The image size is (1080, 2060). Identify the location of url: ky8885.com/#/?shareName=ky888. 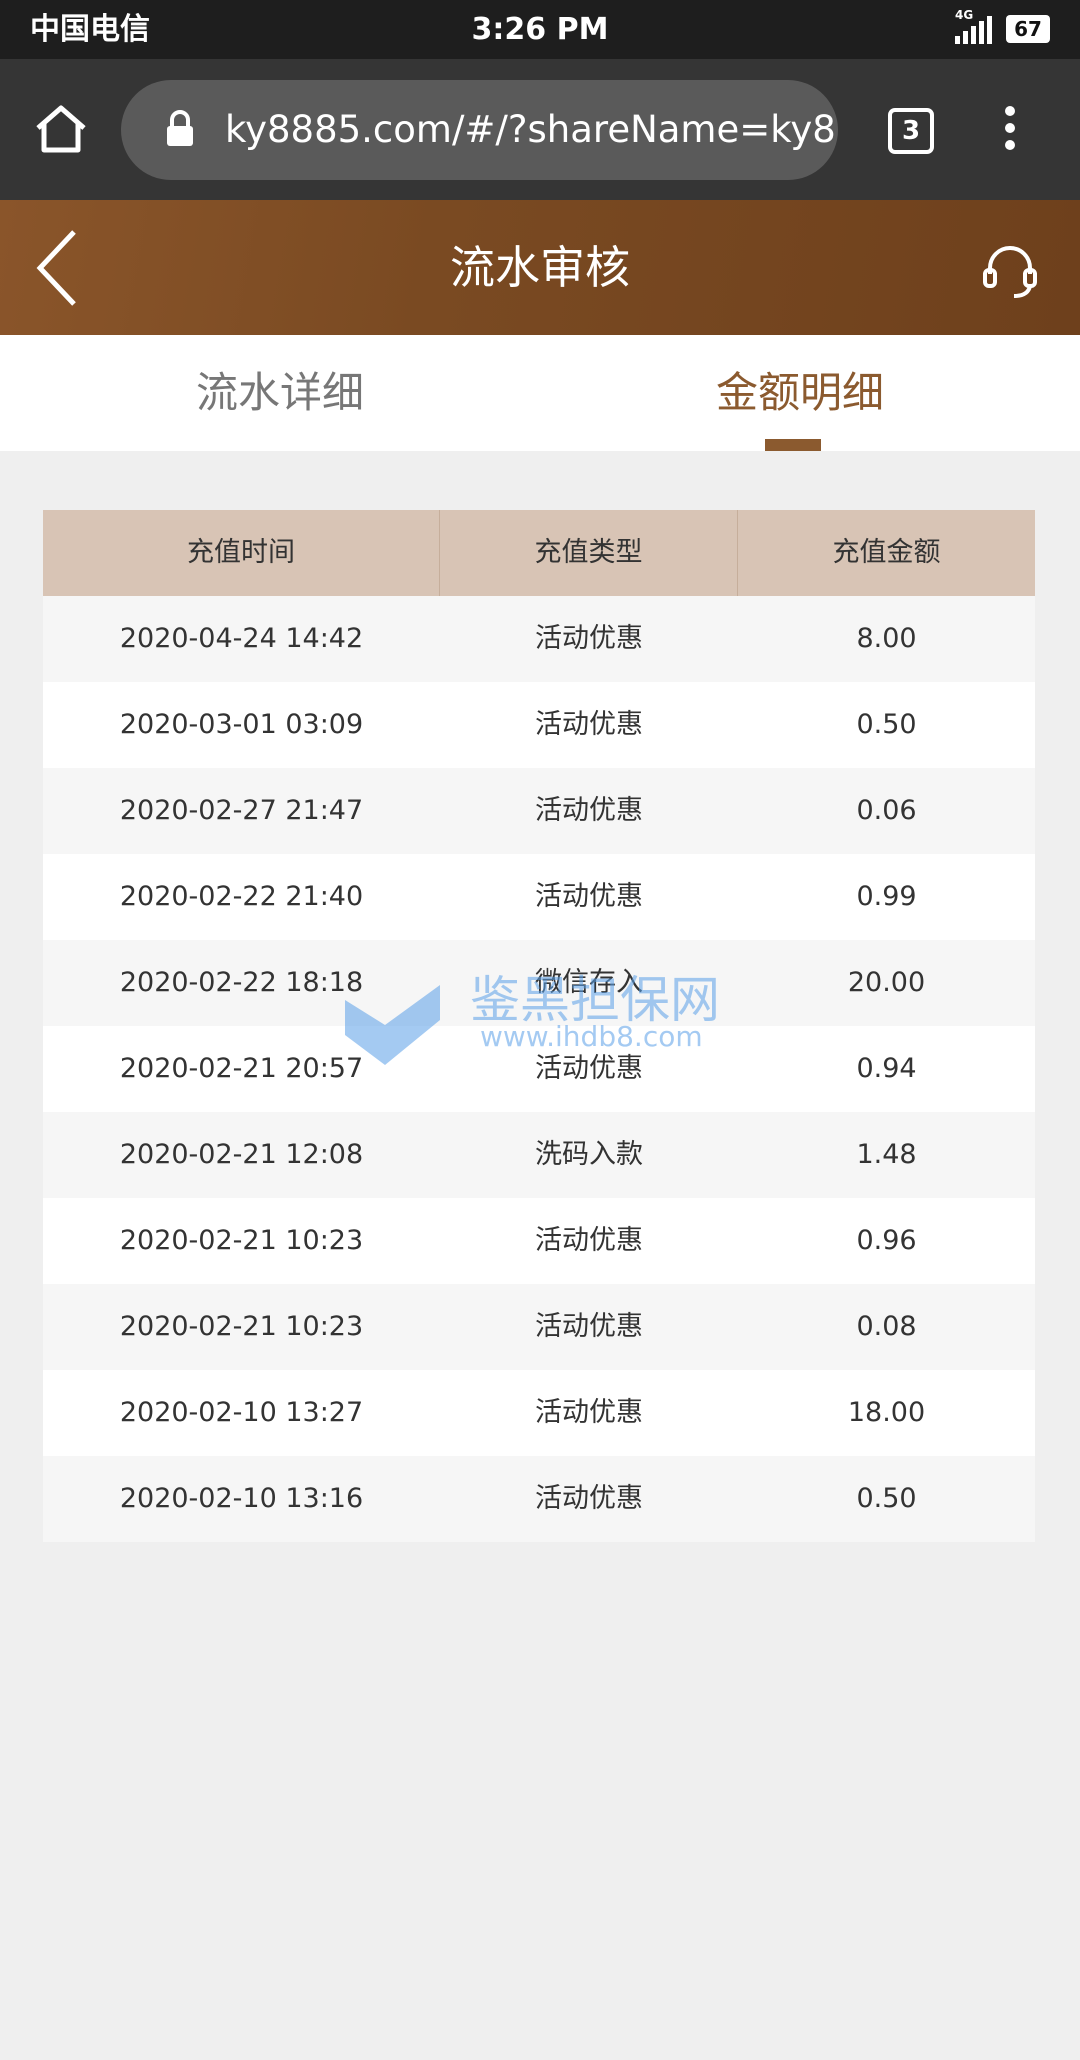
(531, 129).